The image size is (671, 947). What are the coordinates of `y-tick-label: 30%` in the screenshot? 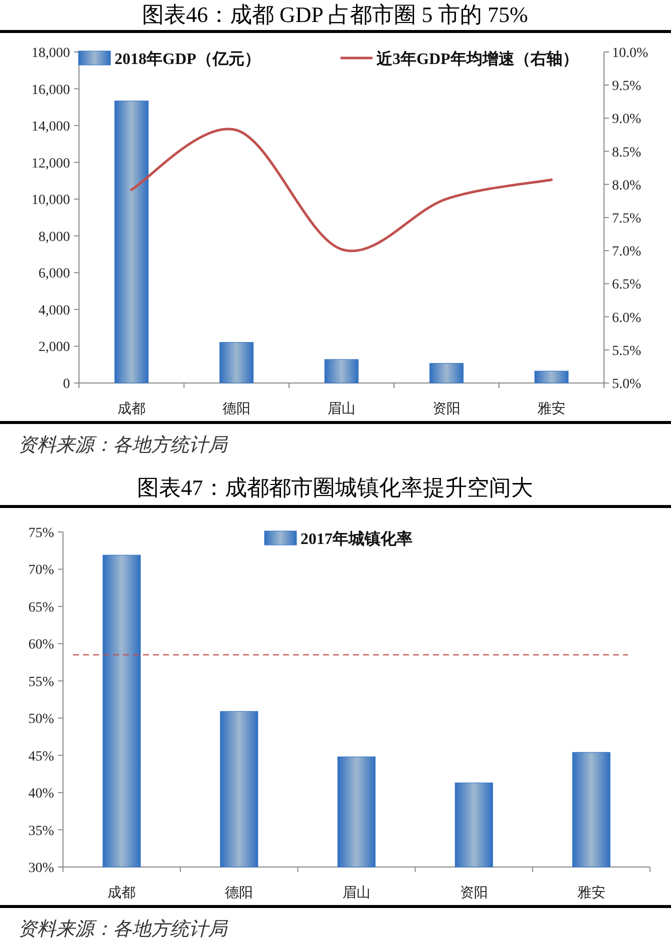 It's located at (41, 868).